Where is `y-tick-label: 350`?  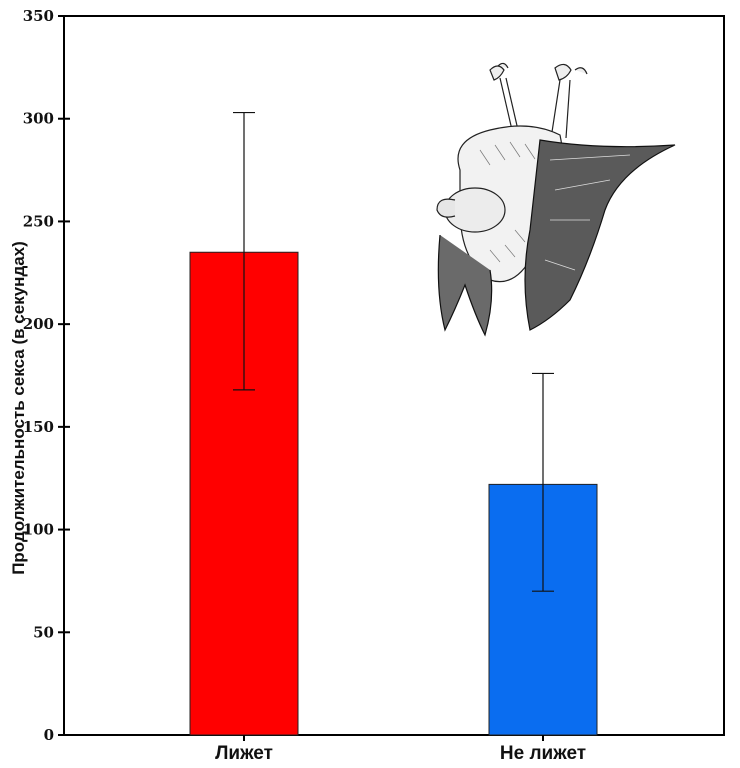
y-tick-label: 350 is located at coordinates (38, 16).